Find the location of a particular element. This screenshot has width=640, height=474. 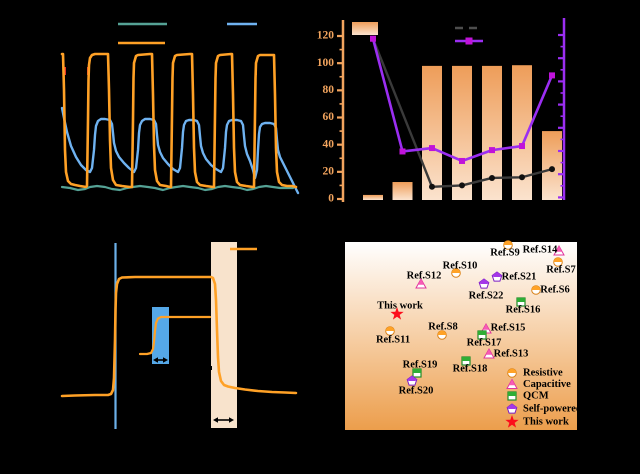

left-axis-tick-label: 80 is located at coordinates (329, 90).